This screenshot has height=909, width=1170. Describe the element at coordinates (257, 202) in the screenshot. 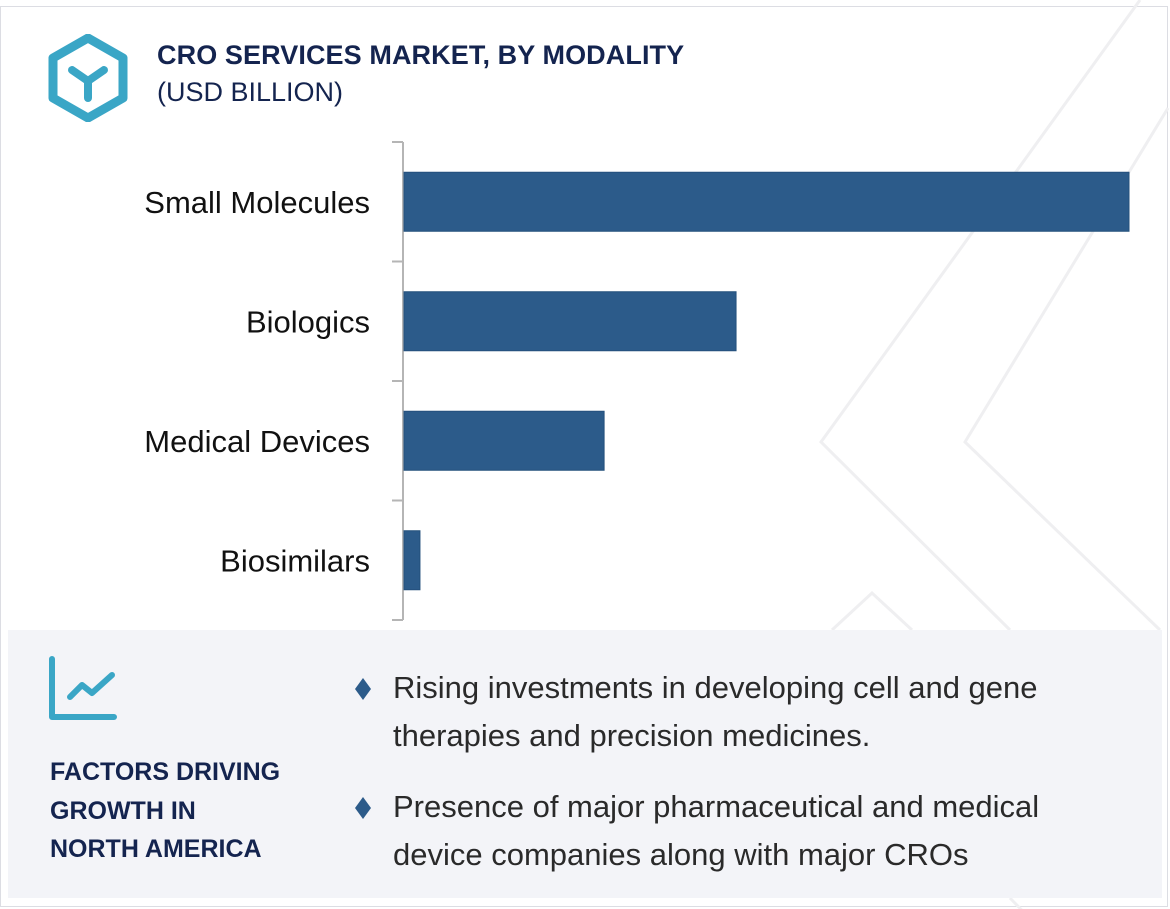

I see `category-label: Small Molecules` at that location.